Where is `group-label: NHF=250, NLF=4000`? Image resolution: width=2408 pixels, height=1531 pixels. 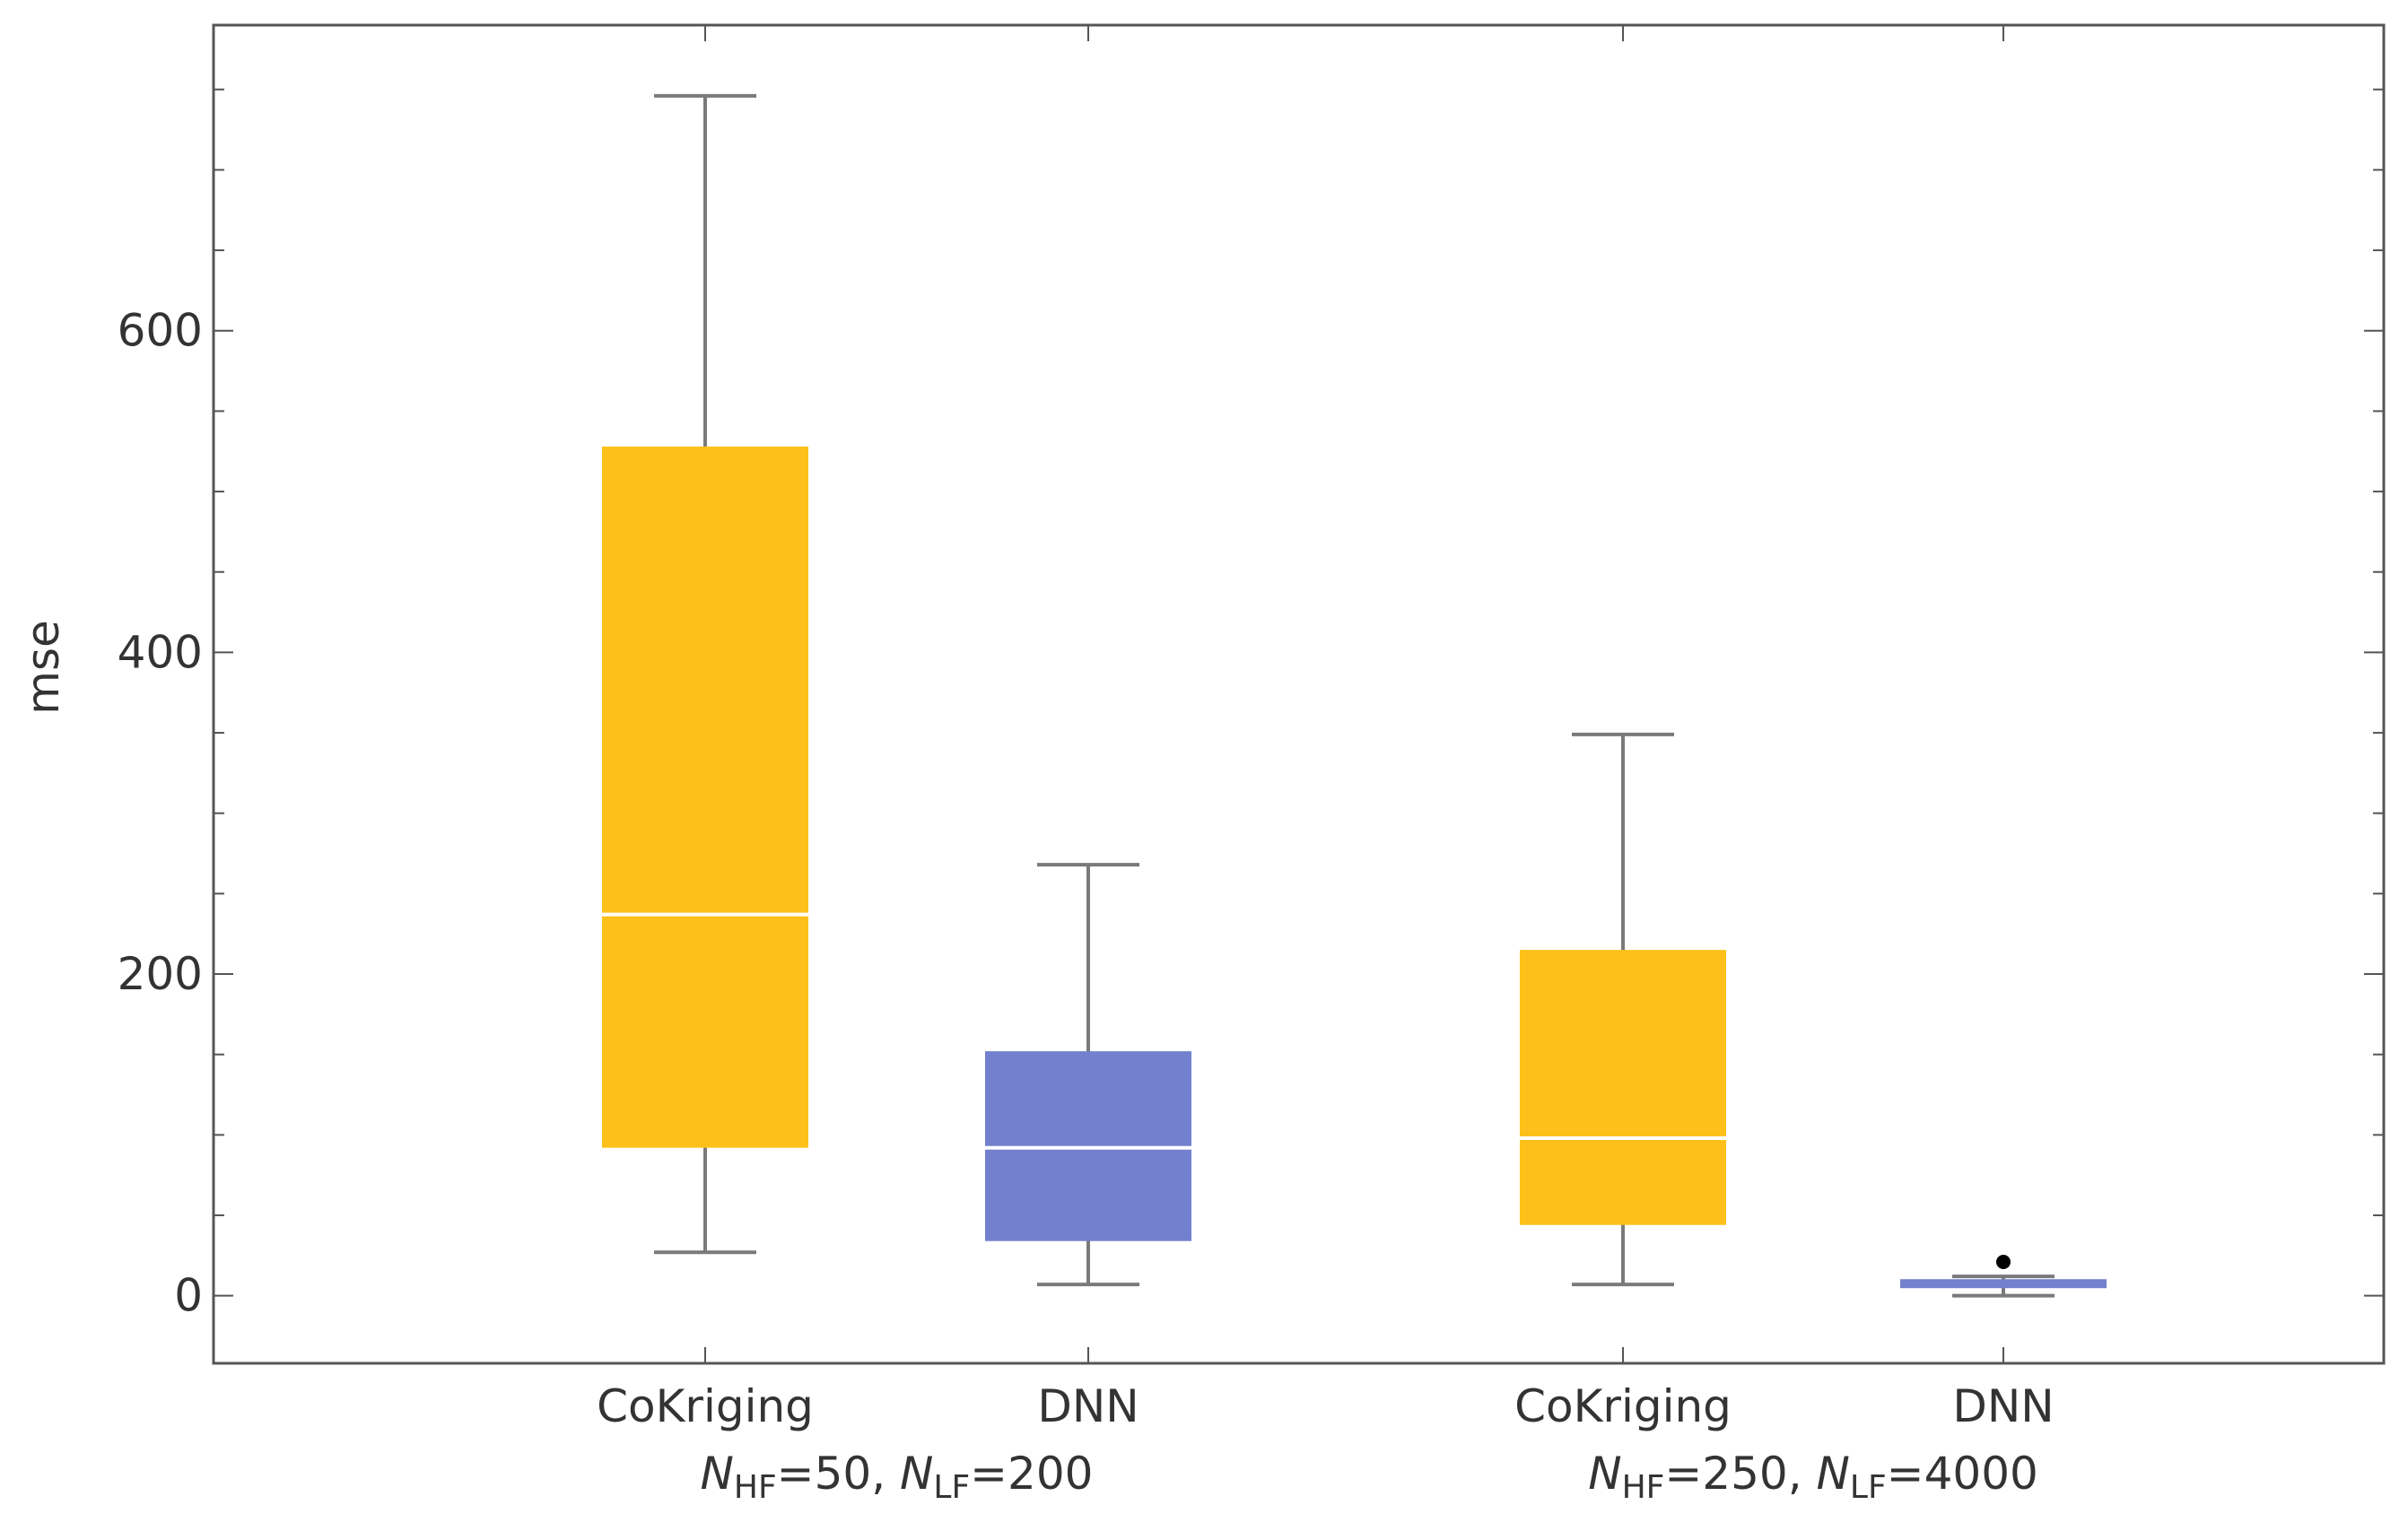
group-label: NHF=250, NLF=4000 is located at coordinates (1813, 1477).